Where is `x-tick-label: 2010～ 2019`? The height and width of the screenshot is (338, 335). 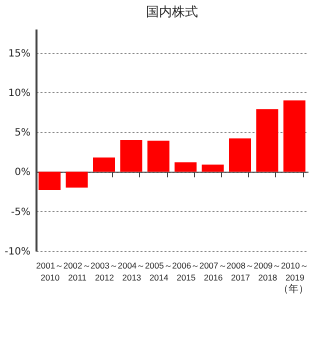 x-tick-label: 2010～ 2019 is located at coordinates (294, 271).